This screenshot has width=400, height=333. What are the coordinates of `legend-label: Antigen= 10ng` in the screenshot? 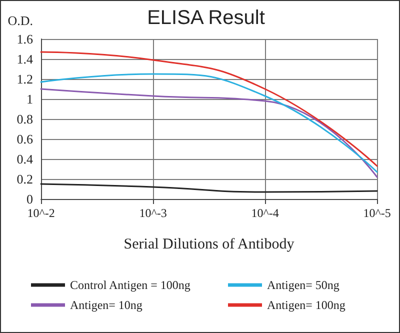 It's located at (106, 305).